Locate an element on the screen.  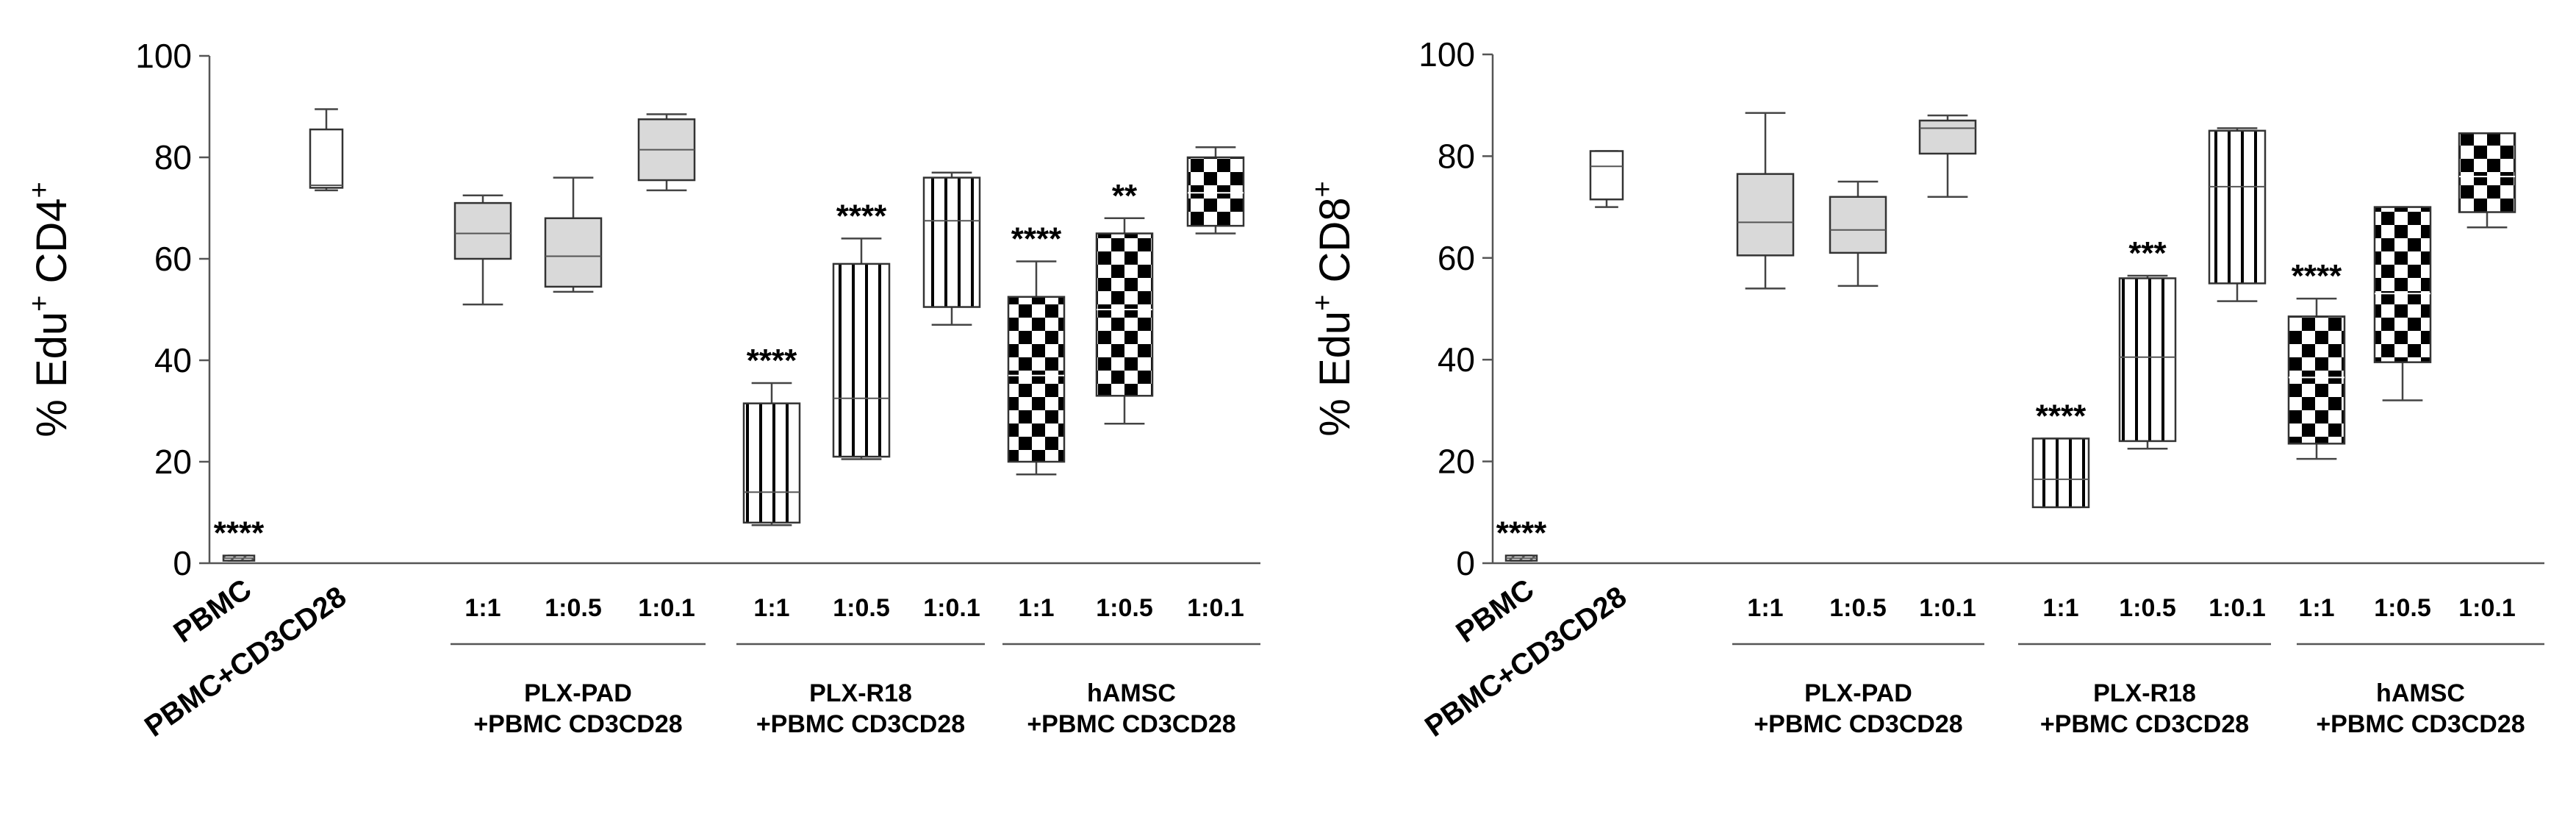
box-plot: *** is located at coordinates (2147, 342).